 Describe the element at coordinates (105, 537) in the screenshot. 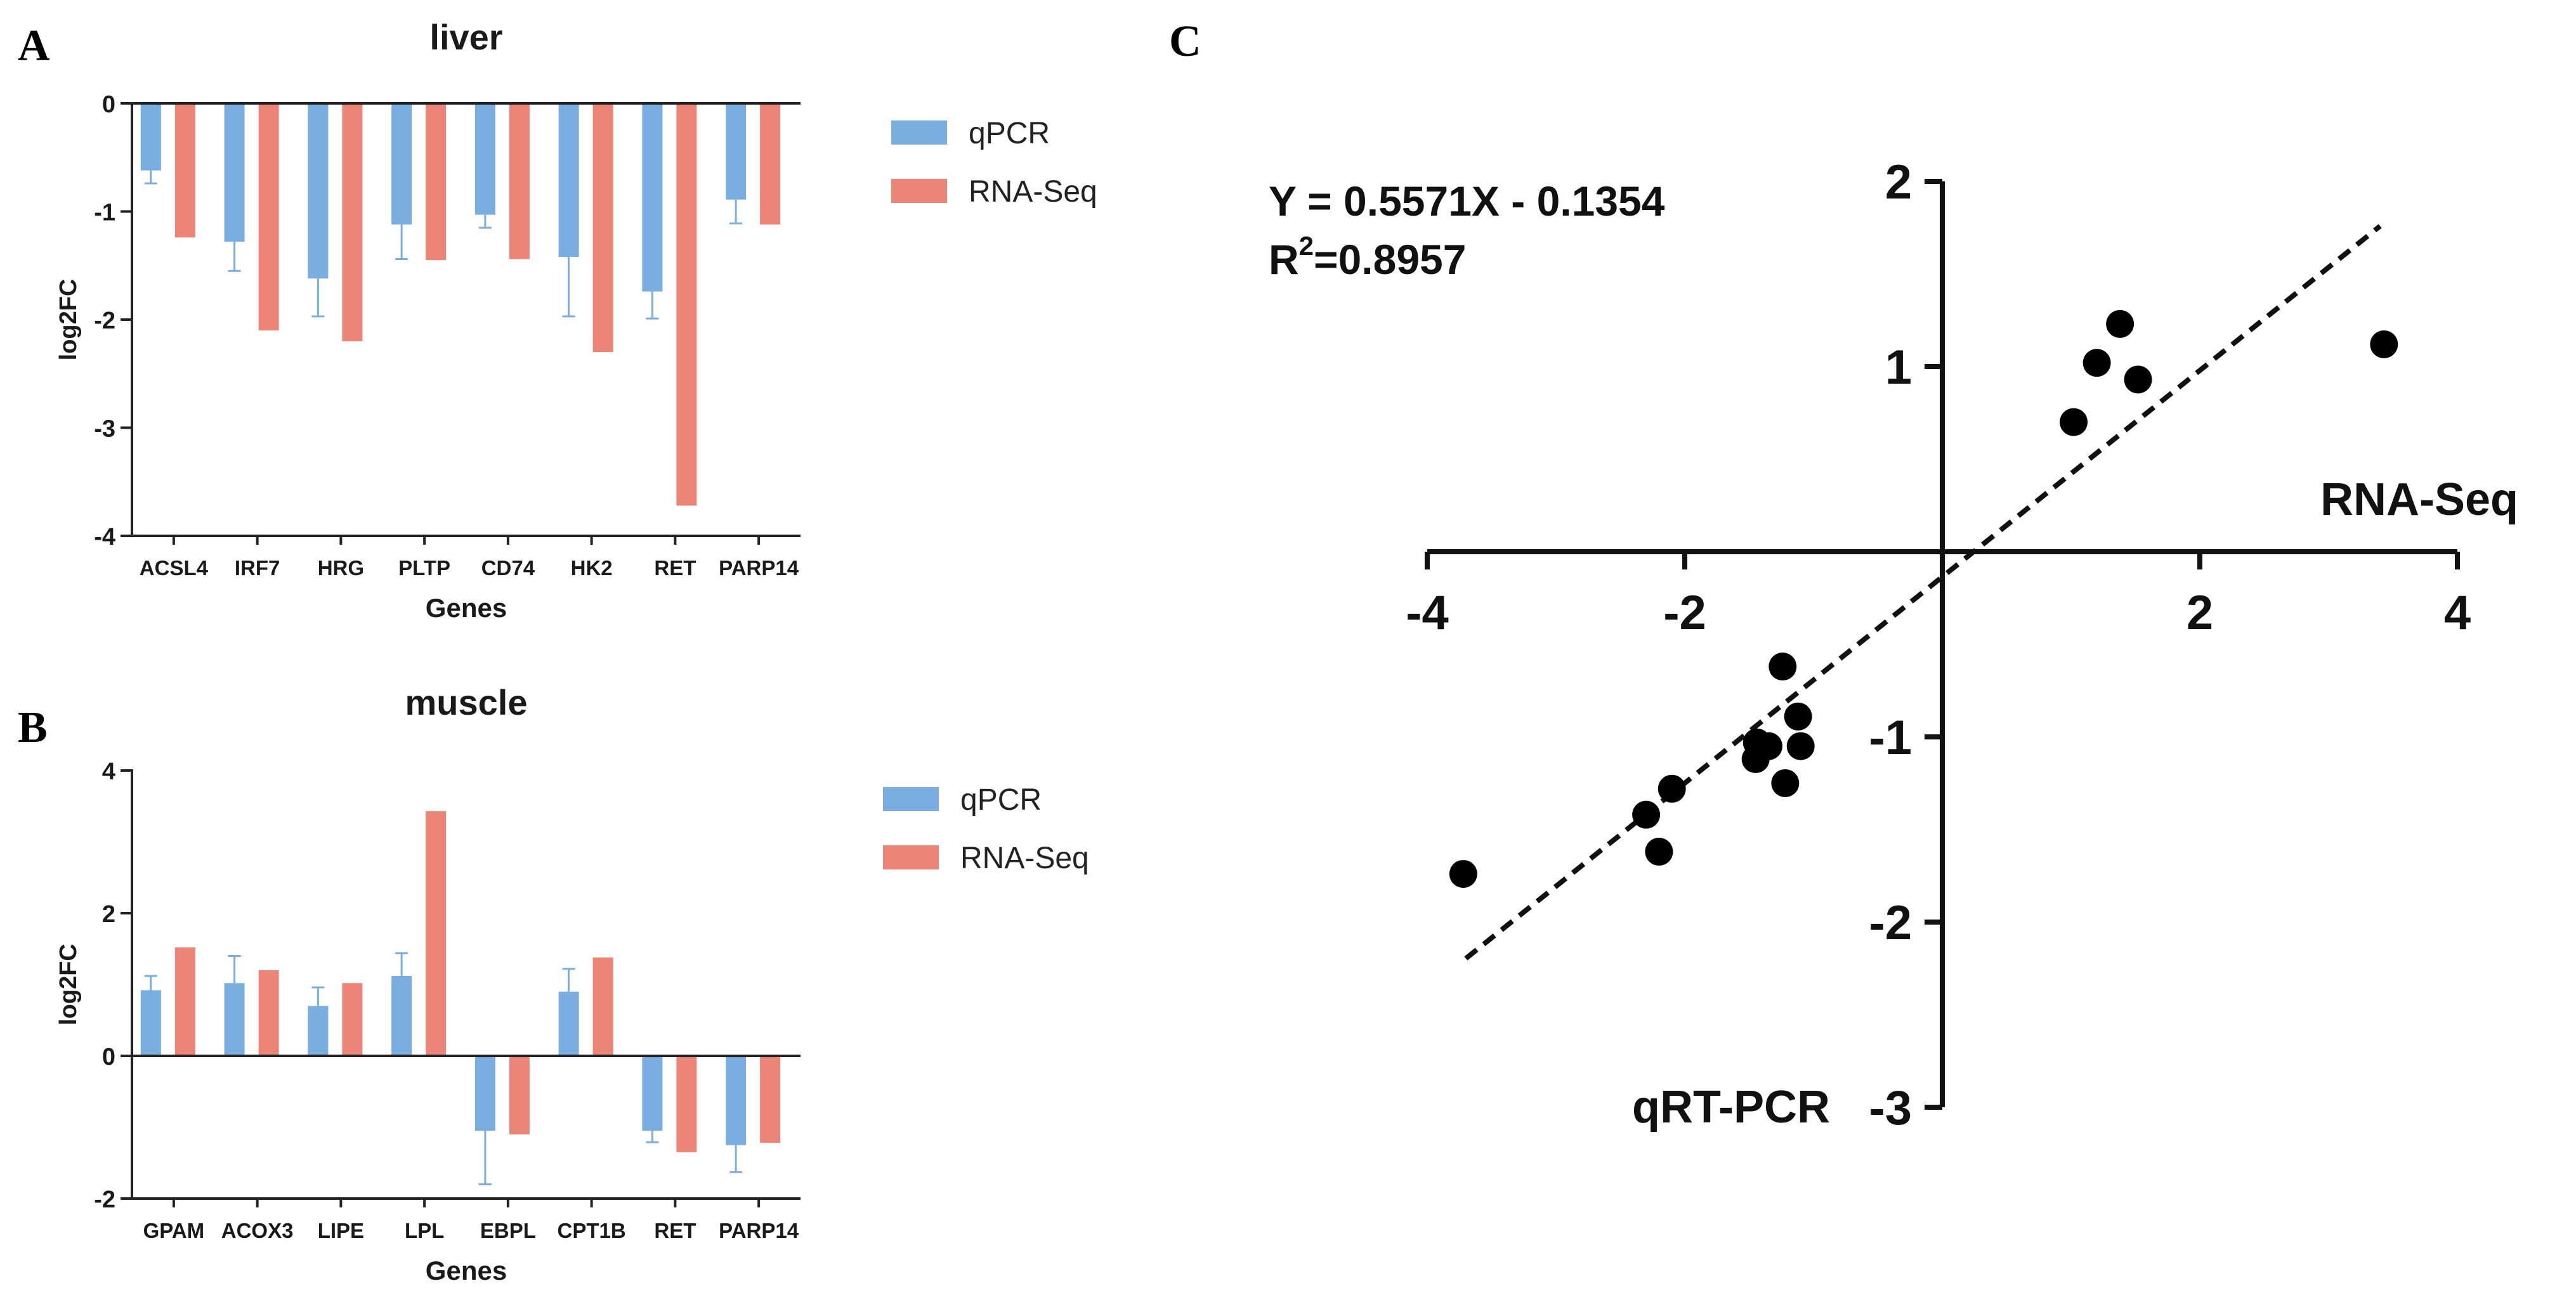

I see `y-tick-label: -4` at that location.